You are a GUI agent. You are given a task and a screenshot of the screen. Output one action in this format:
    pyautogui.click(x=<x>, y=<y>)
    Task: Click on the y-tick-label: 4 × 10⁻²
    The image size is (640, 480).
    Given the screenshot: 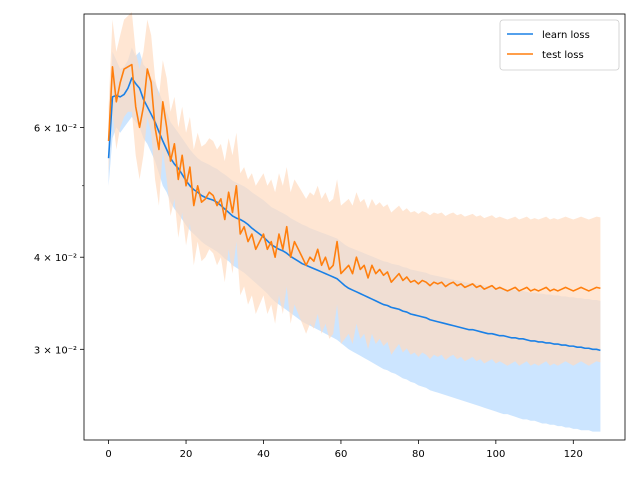 What is the action you would take?
    pyautogui.click(x=55, y=258)
    